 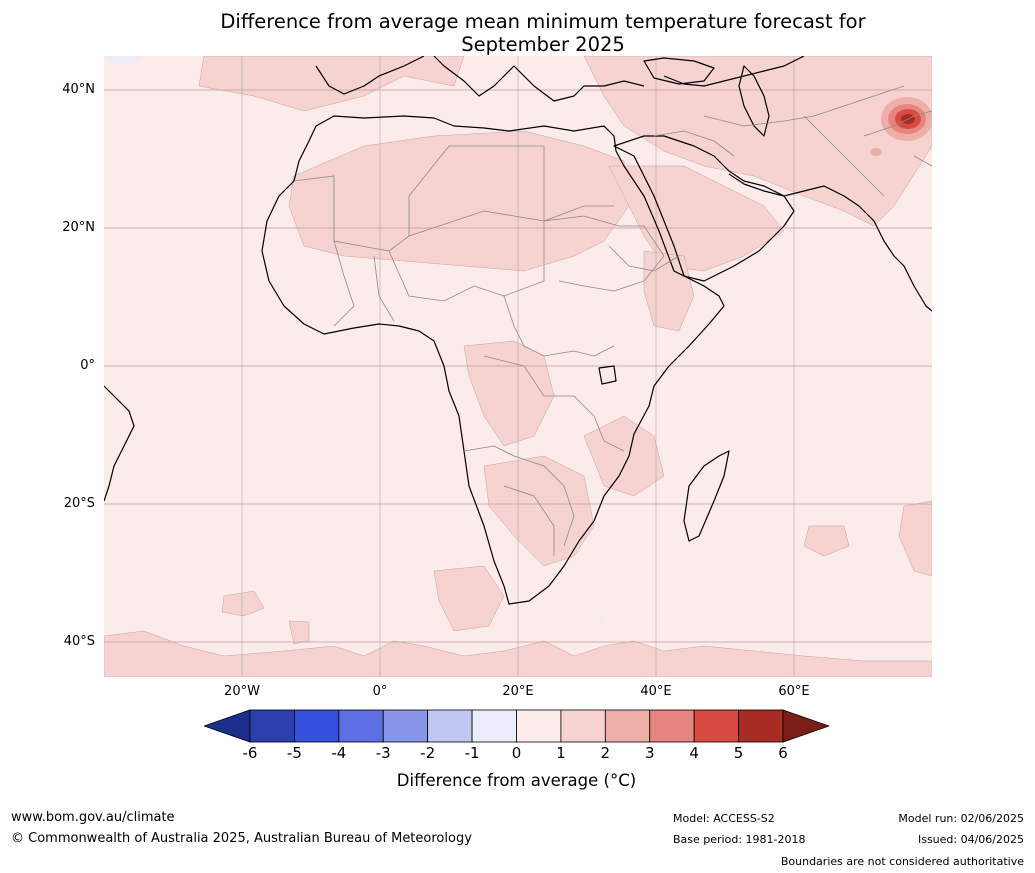 I want to click on colorbar-tick-label: 5, so click(x=738, y=753).